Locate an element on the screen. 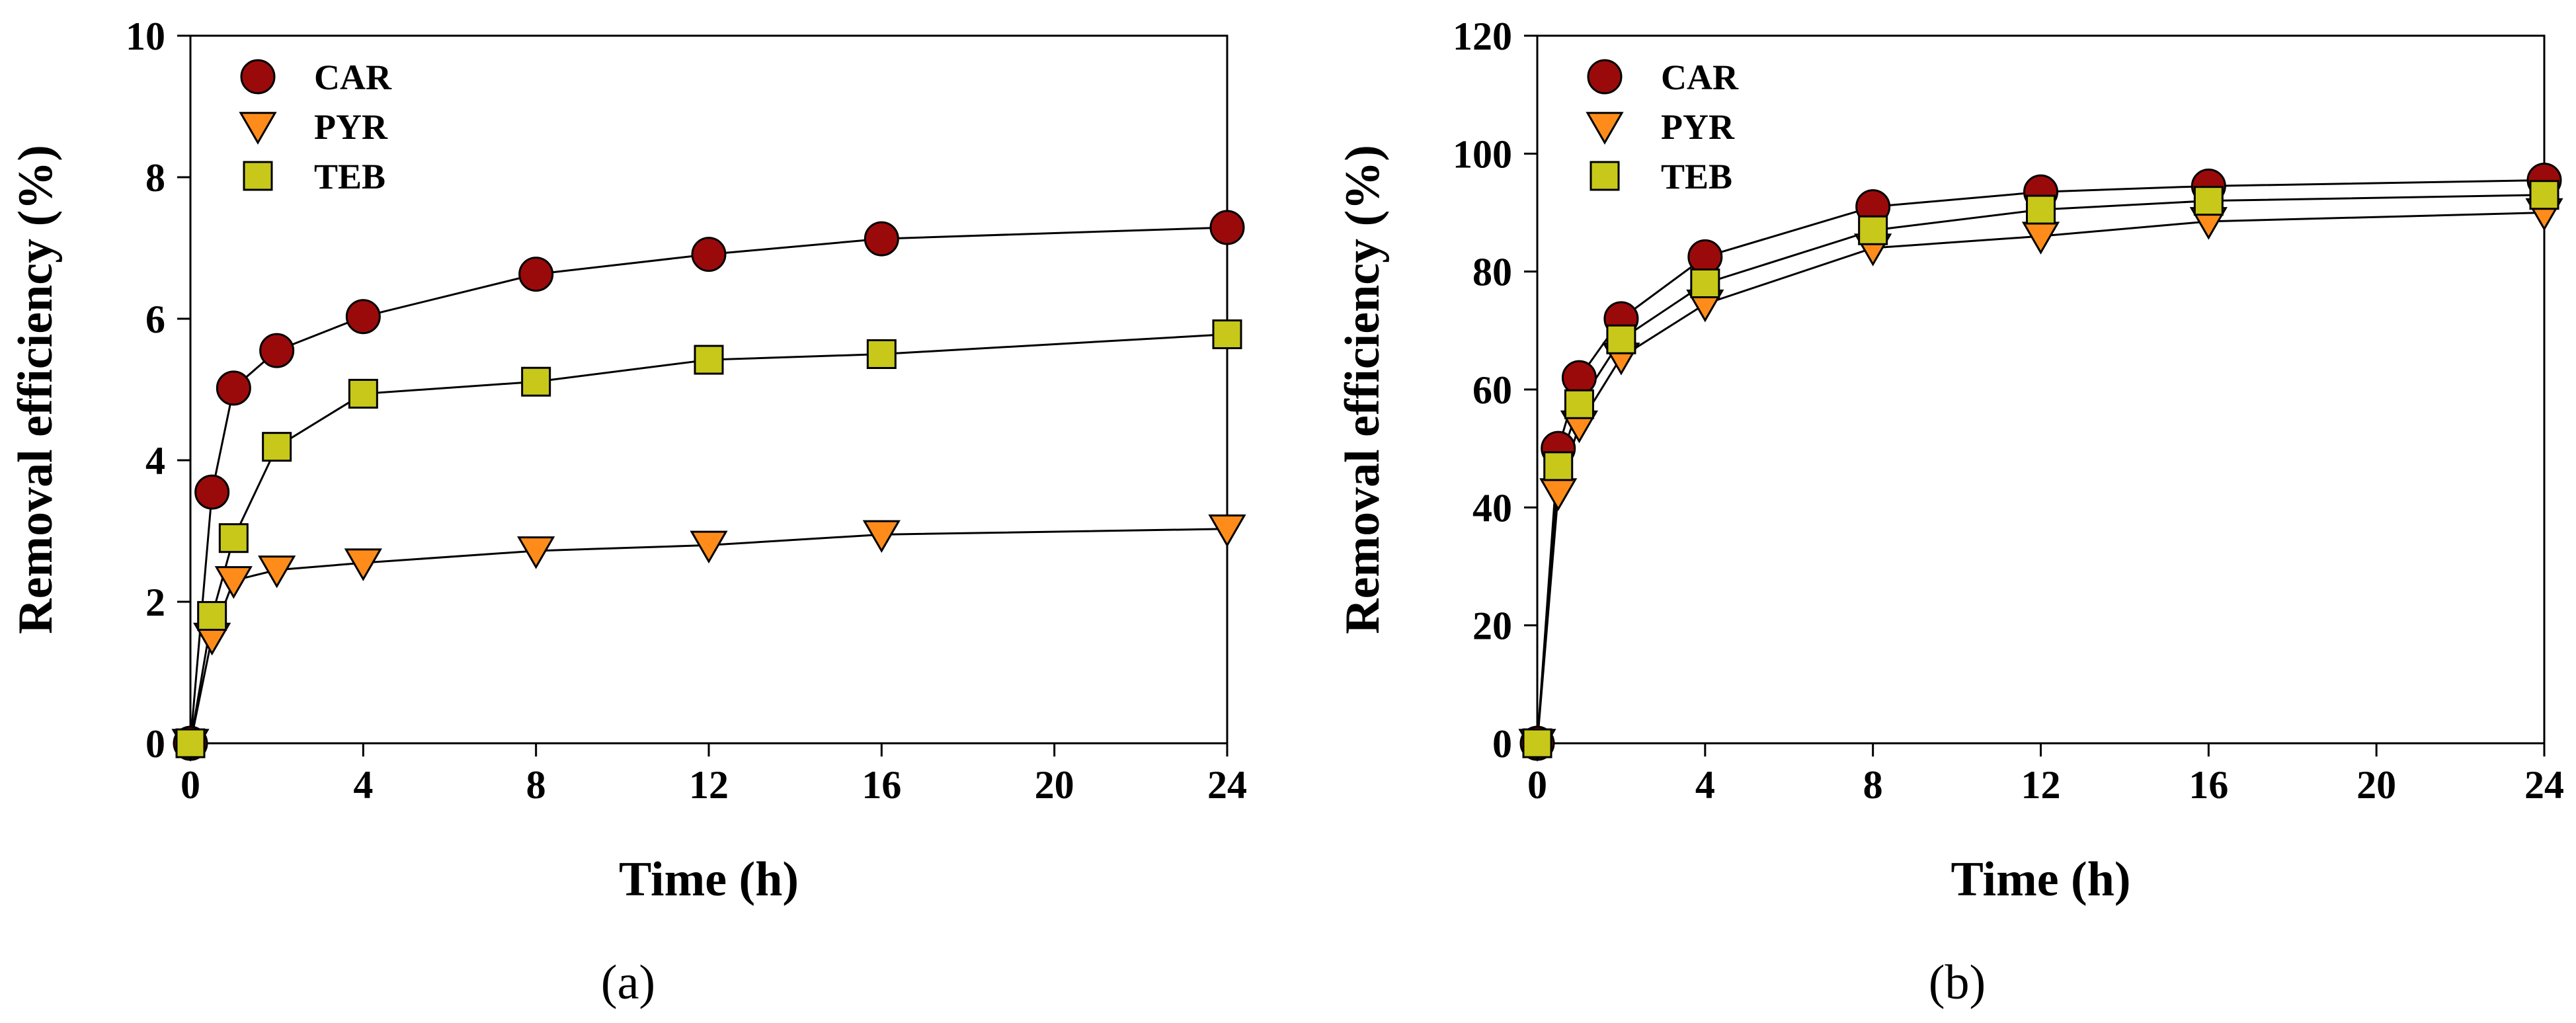  panel-label: (b) is located at coordinates (1957, 983).